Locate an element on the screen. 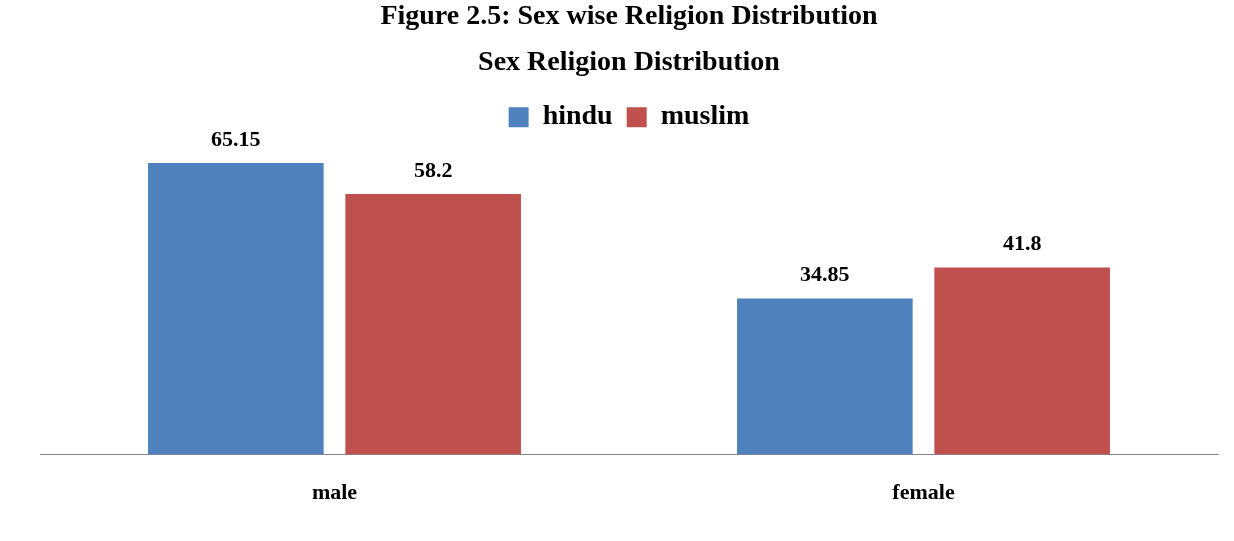  chart-title: Figure 2.5: Sex wise Religion Distribution is located at coordinates (629, 15).